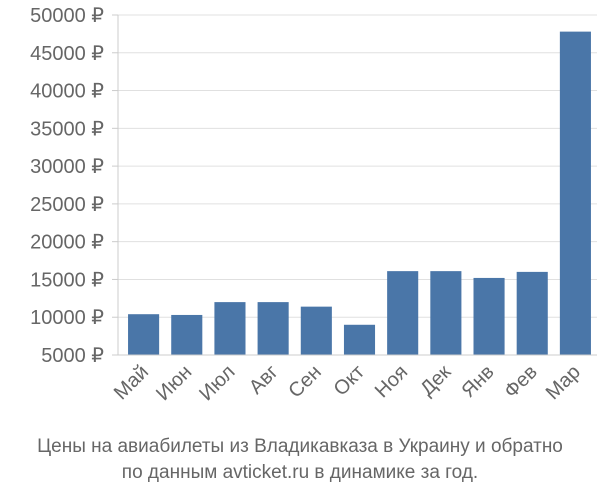 The height and width of the screenshot is (500, 600). What do you see at coordinates (131, 382) in the screenshot?
I see `x-tick-label-0: Май` at bounding box center [131, 382].